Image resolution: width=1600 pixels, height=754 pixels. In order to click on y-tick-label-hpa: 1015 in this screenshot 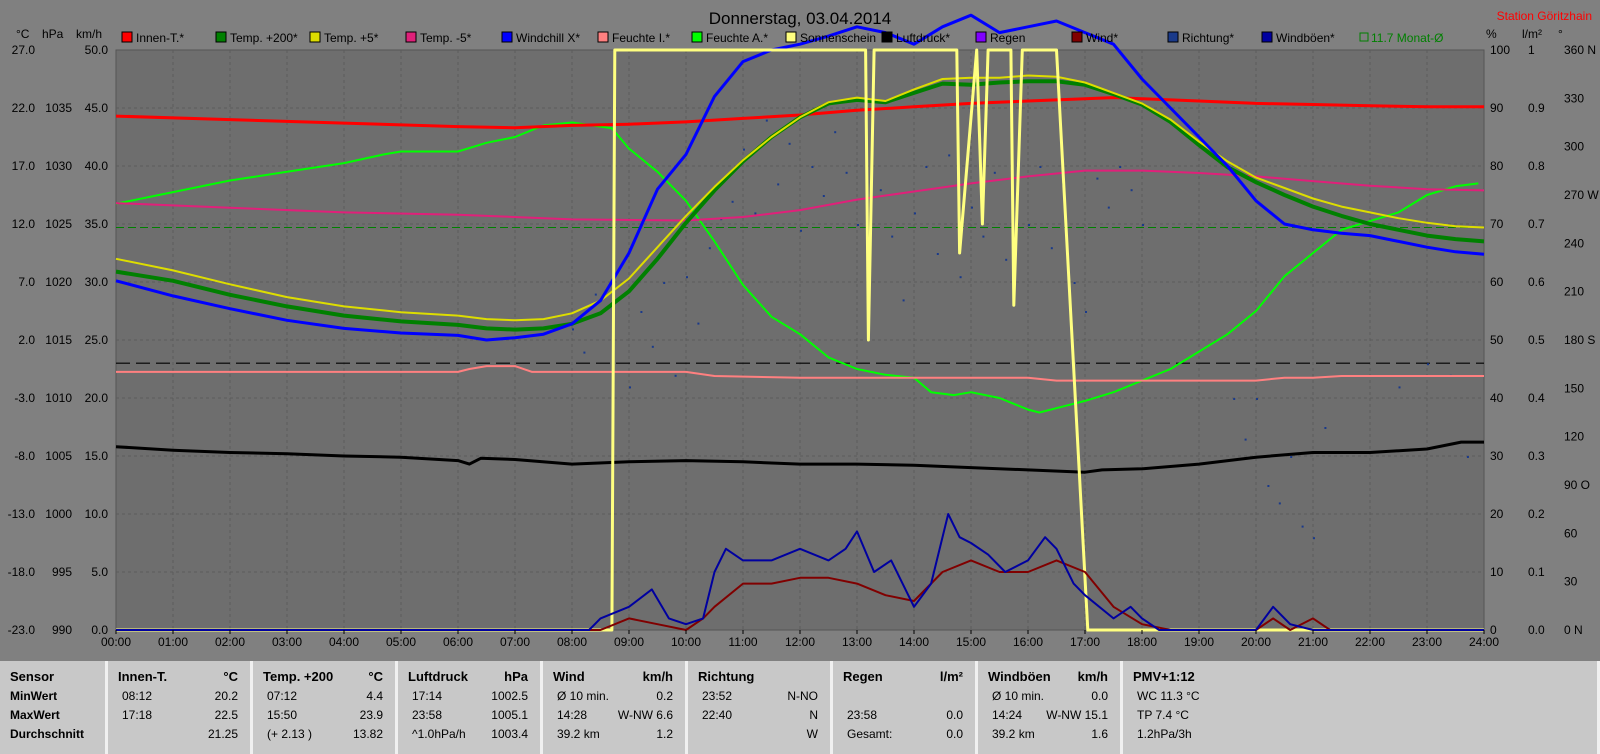, I will do `click(58, 340)`.